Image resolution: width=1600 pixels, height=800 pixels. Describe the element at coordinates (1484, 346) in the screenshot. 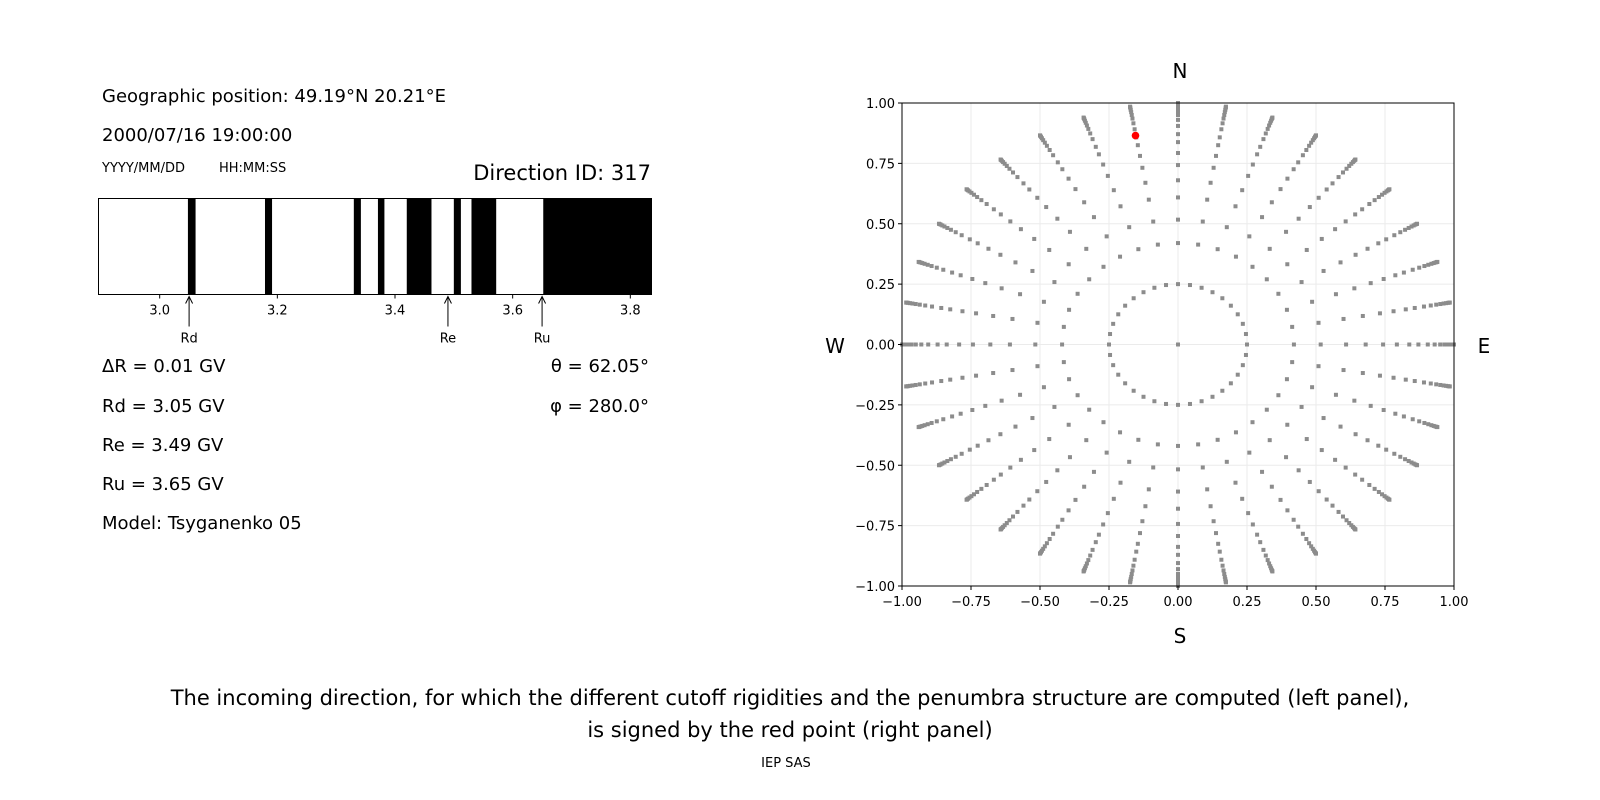

I see `compass-east: E` at that location.